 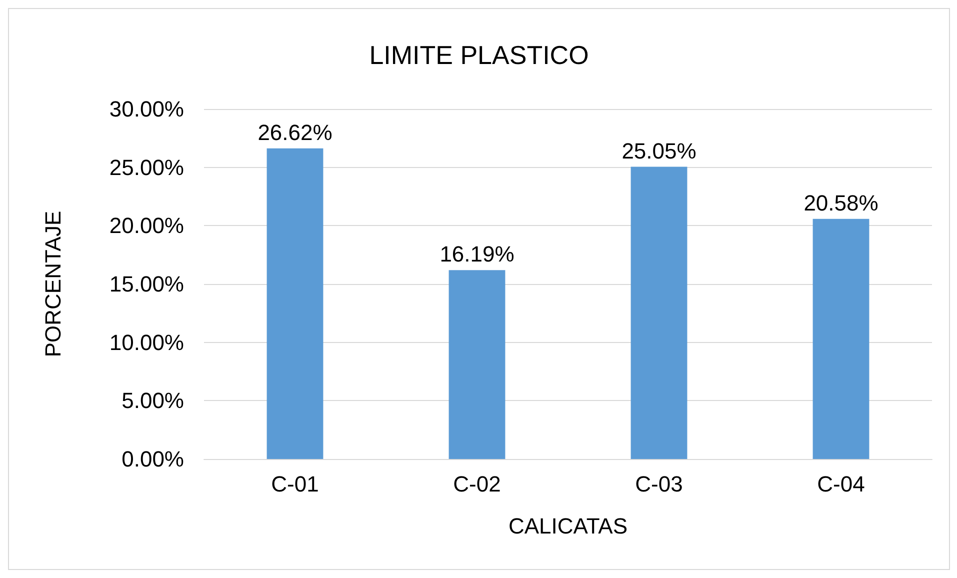 I want to click on y-tick-label: 30.00%, so click(x=146, y=109).